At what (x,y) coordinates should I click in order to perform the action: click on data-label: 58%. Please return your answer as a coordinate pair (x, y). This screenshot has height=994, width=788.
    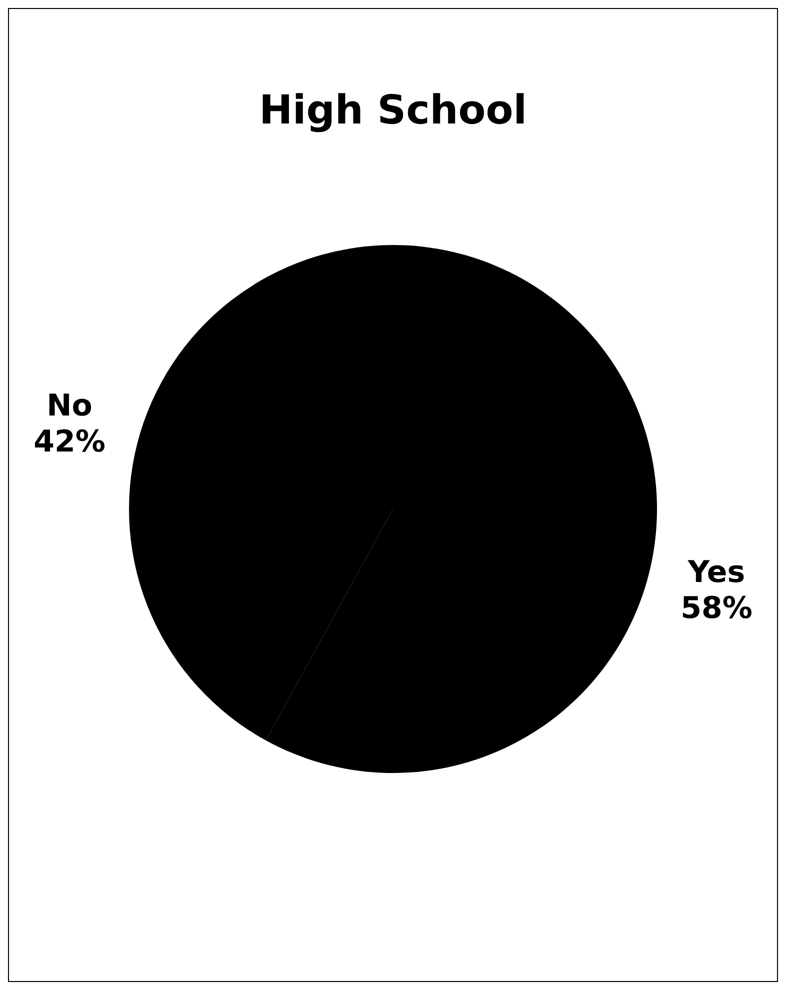
    Looking at the image, I should click on (716, 608).